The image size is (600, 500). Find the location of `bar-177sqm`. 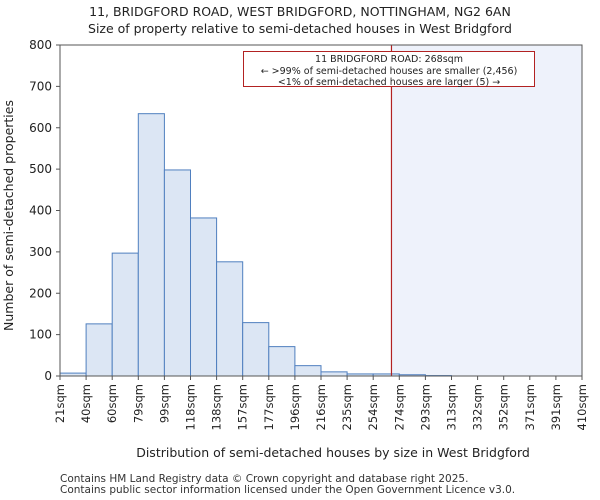

bar-177sqm is located at coordinates (282, 361).